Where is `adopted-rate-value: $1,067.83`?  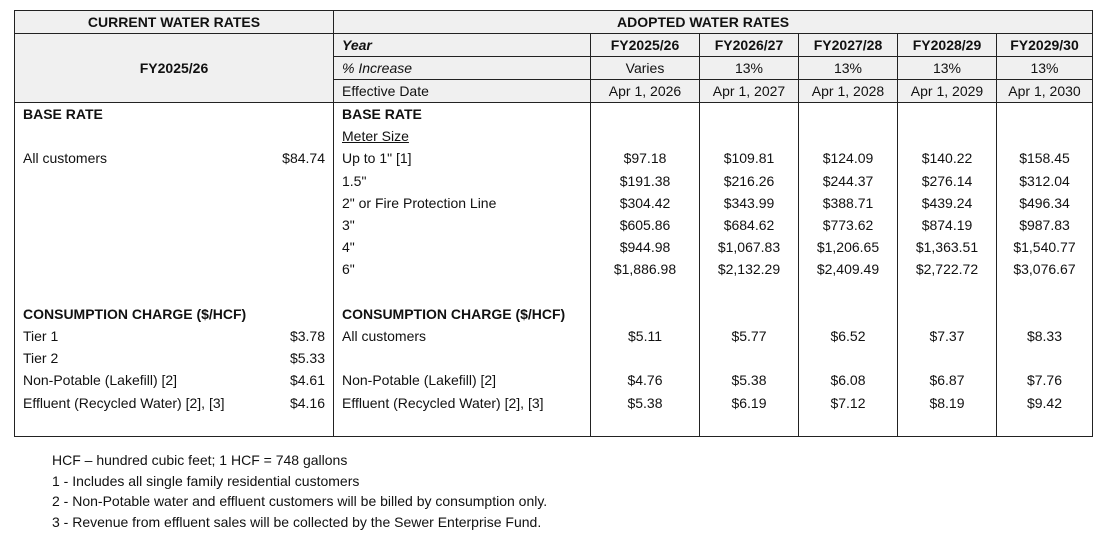 adopted-rate-value: $1,067.83 is located at coordinates (749, 247).